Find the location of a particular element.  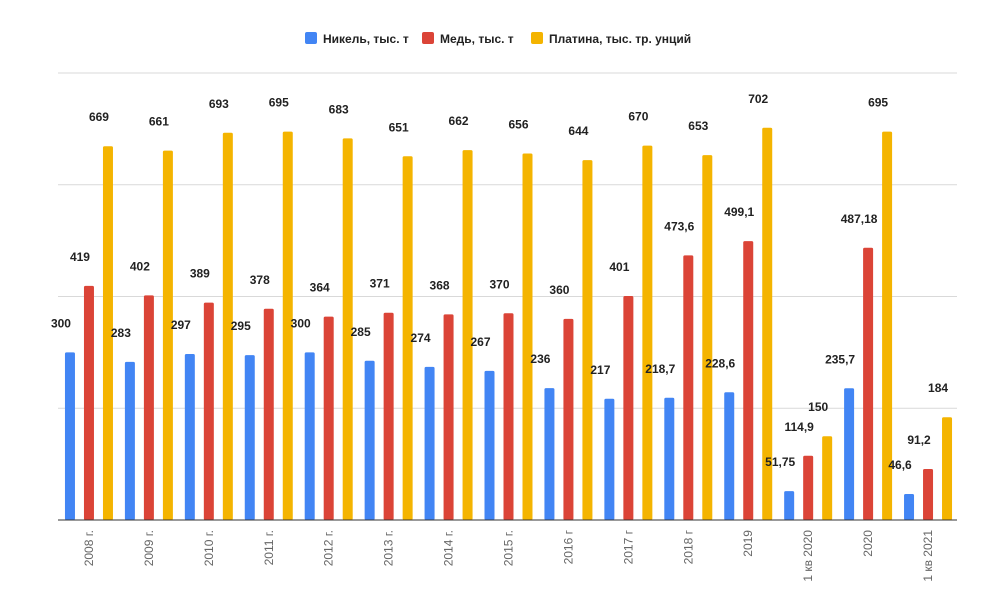

data-label-nickel: 218,7 is located at coordinates (660, 369).